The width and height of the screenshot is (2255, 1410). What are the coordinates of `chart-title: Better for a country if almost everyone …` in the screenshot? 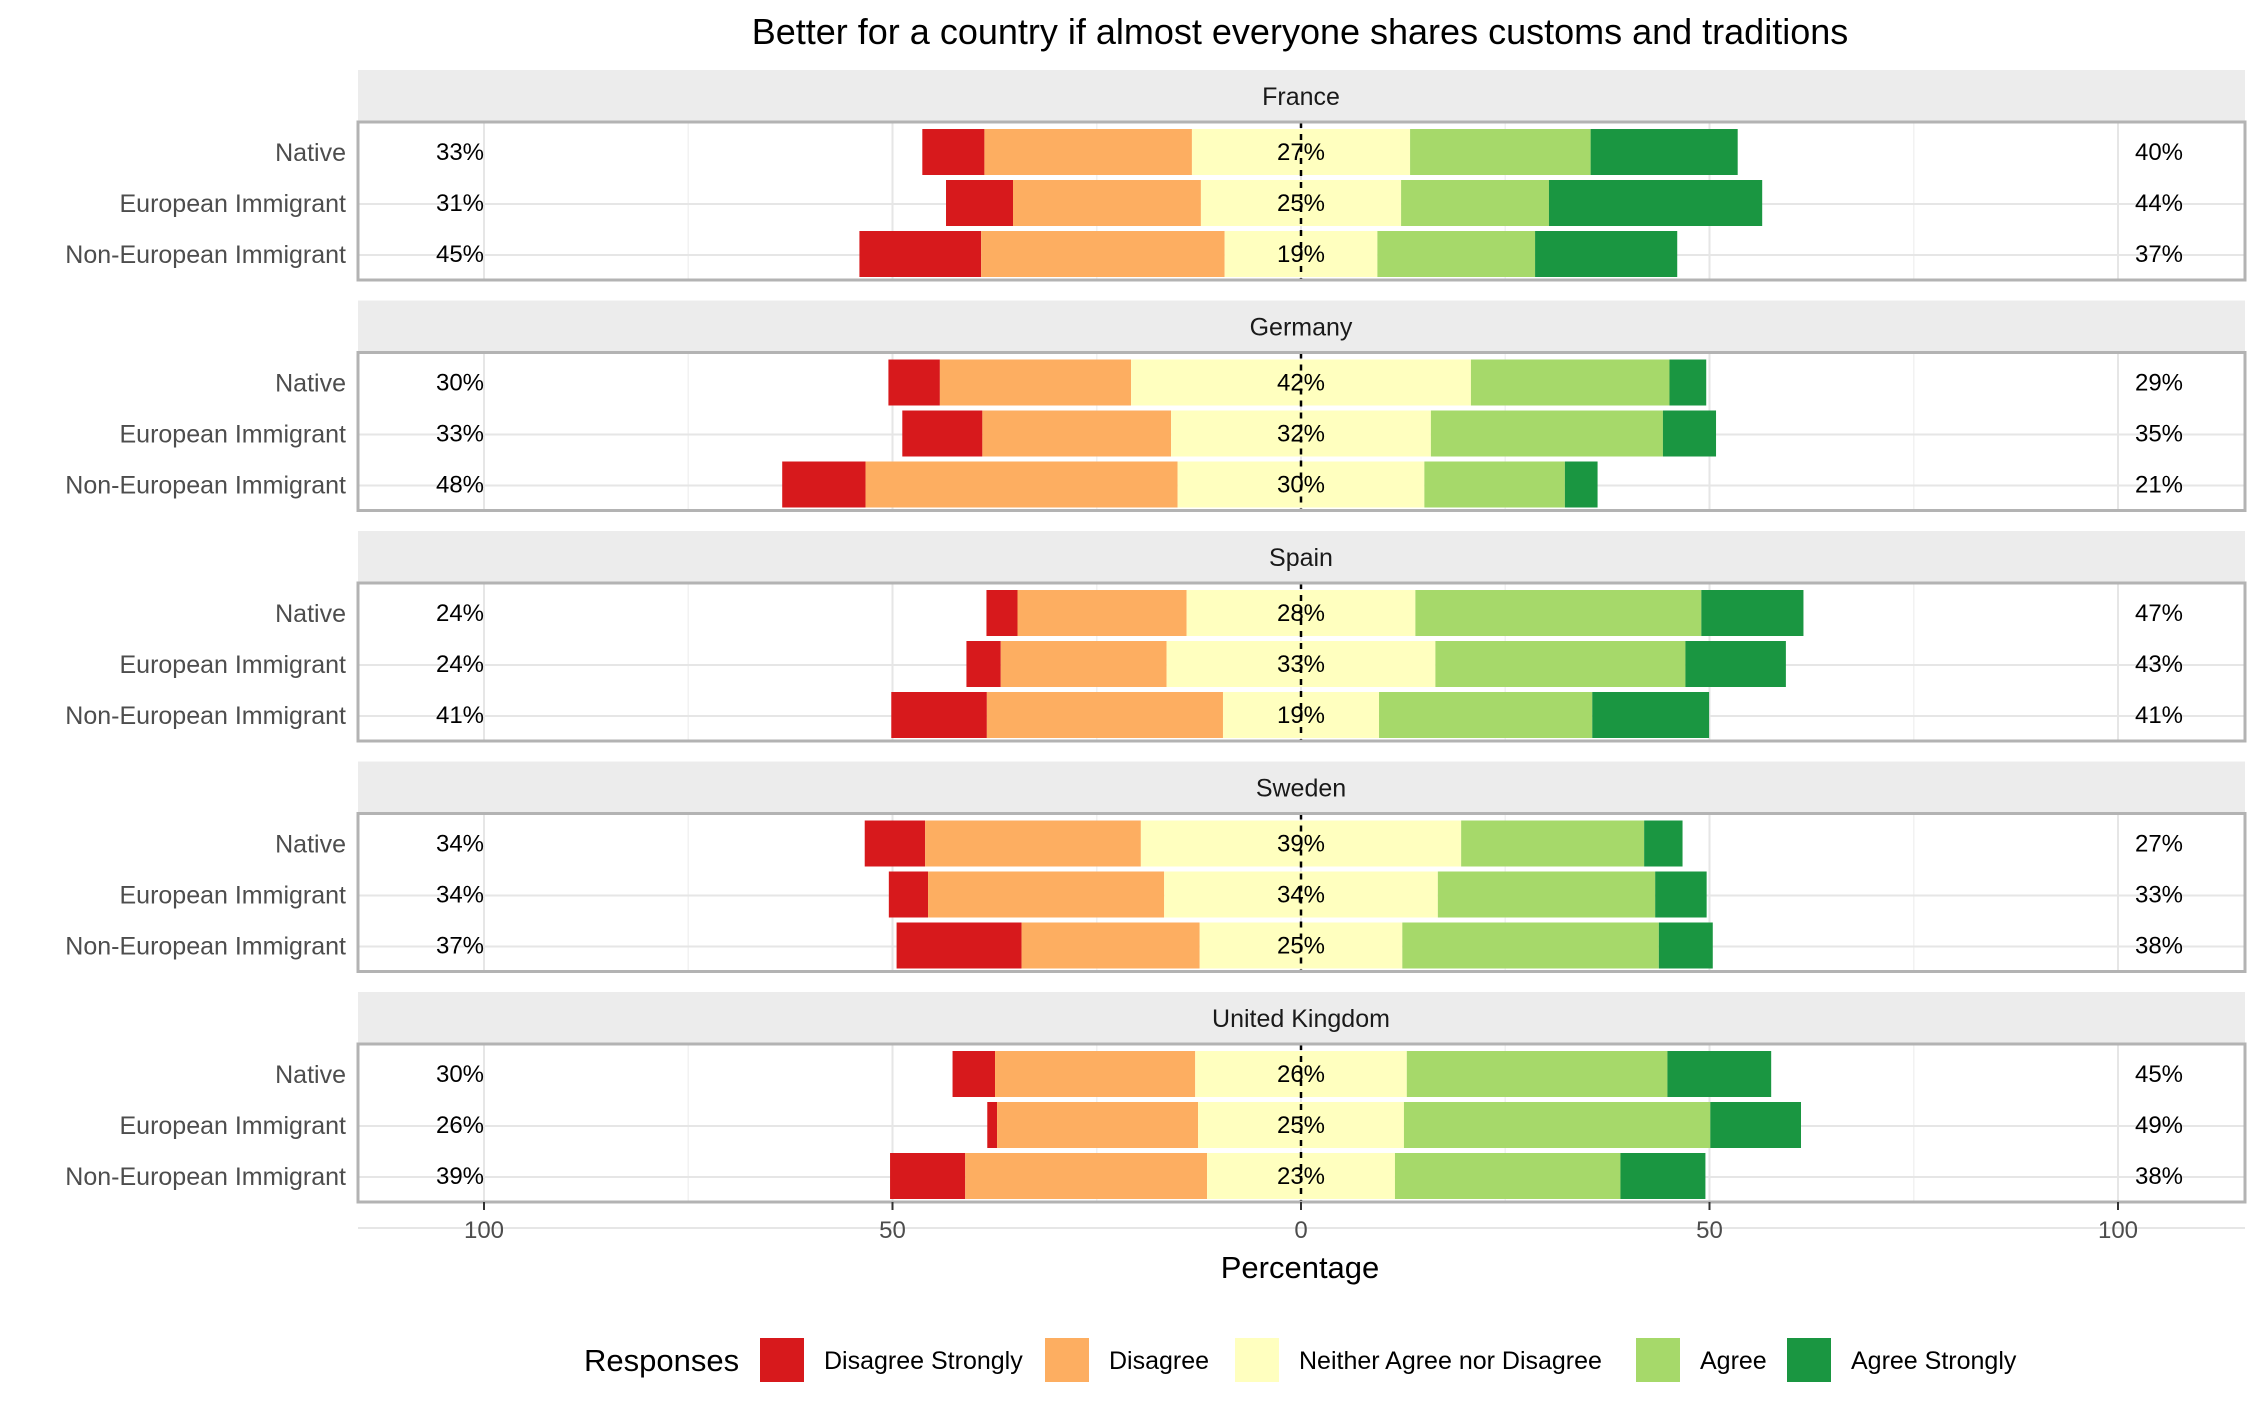 It's located at (1300, 31).